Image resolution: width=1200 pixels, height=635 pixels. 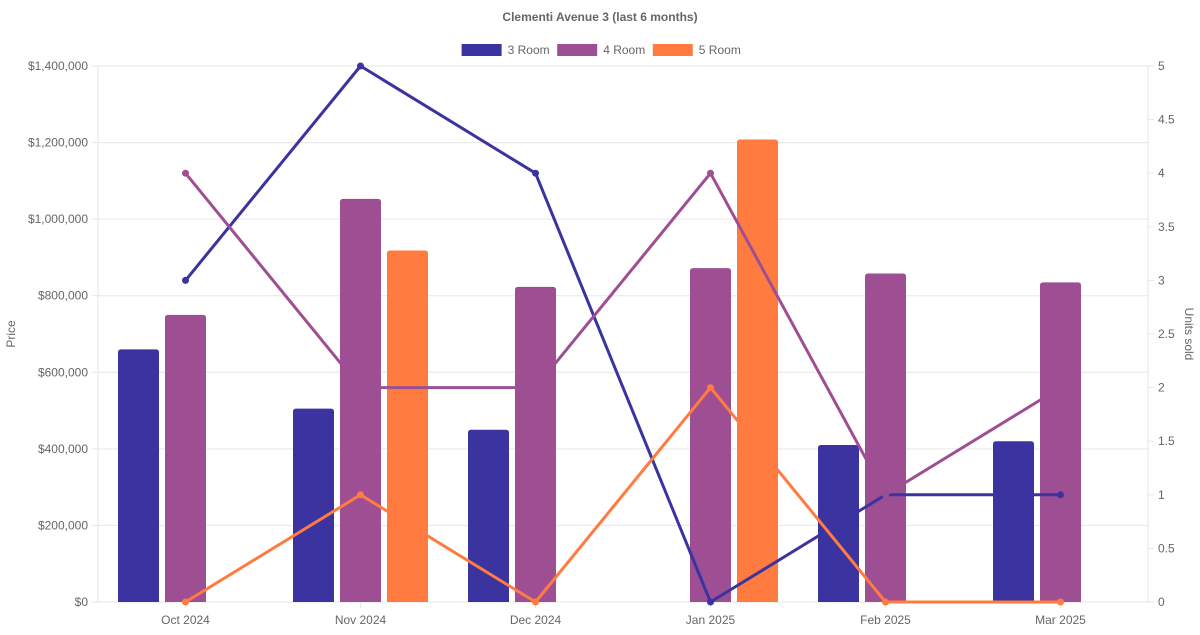 What do you see at coordinates (720, 50) in the screenshot?
I see `legend-label-5-room: 5 Room` at bounding box center [720, 50].